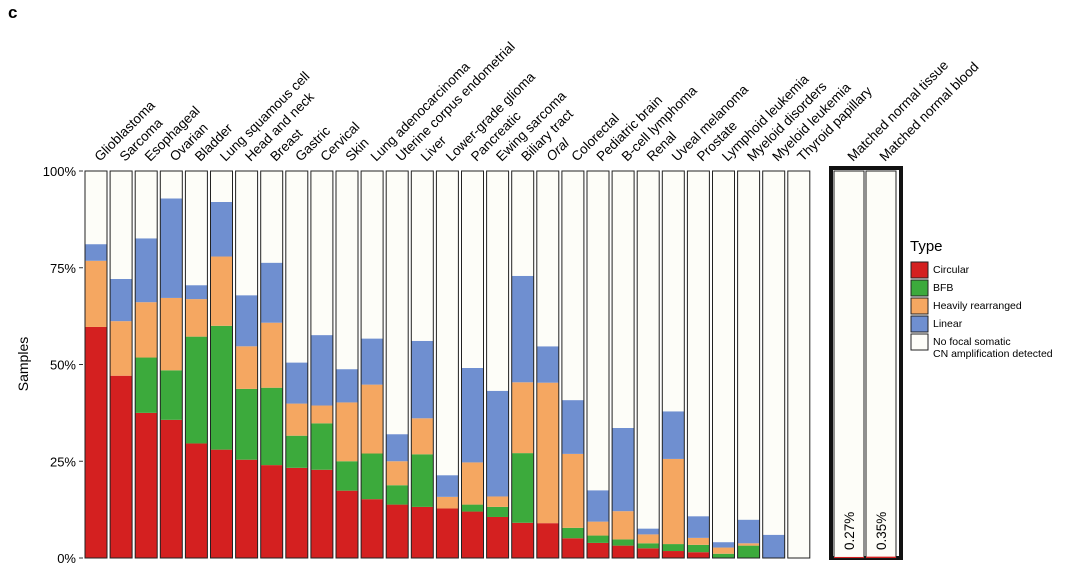 The width and height of the screenshot is (1080, 585). What do you see at coordinates (919, 270) in the screenshot?
I see `legend-swatch-circular` at bounding box center [919, 270].